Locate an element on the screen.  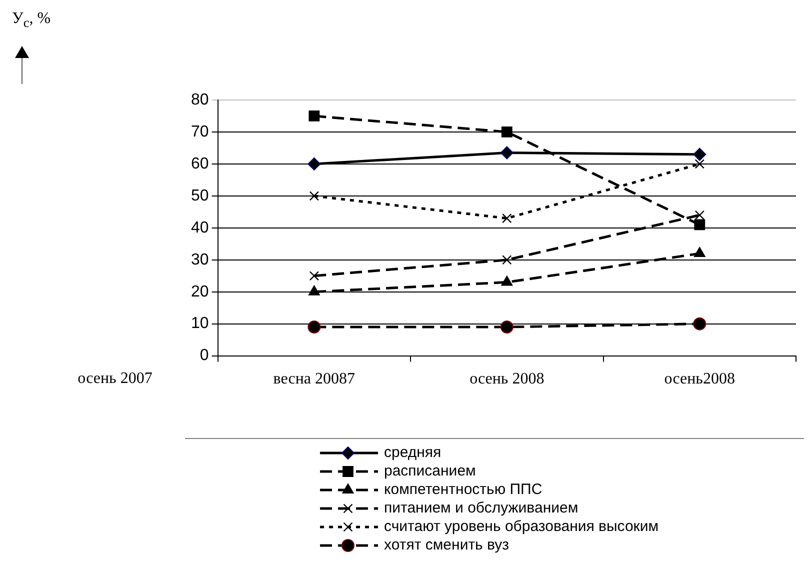
legend-label: считают уровень образования высоким is located at coordinates (521, 527).